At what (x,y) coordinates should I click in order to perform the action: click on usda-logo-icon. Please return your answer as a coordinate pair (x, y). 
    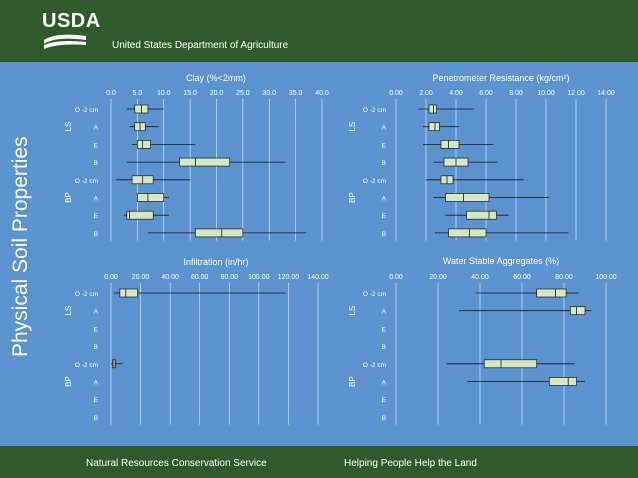
    Looking at the image, I should click on (65, 41).